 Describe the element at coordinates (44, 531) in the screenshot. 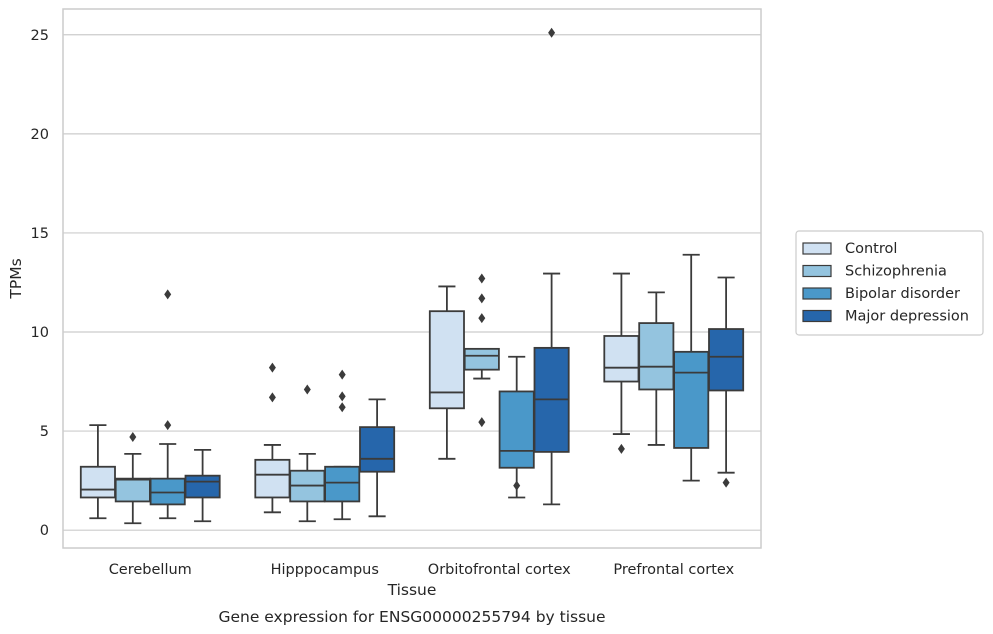

I see `y-tick-label: 0` at that location.